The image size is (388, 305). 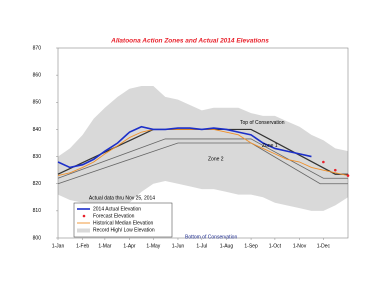 What do you see at coordinates (324, 246) in the screenshot?
I see `x-tick-label: 1-Dec` at bounding box center [324, 246].